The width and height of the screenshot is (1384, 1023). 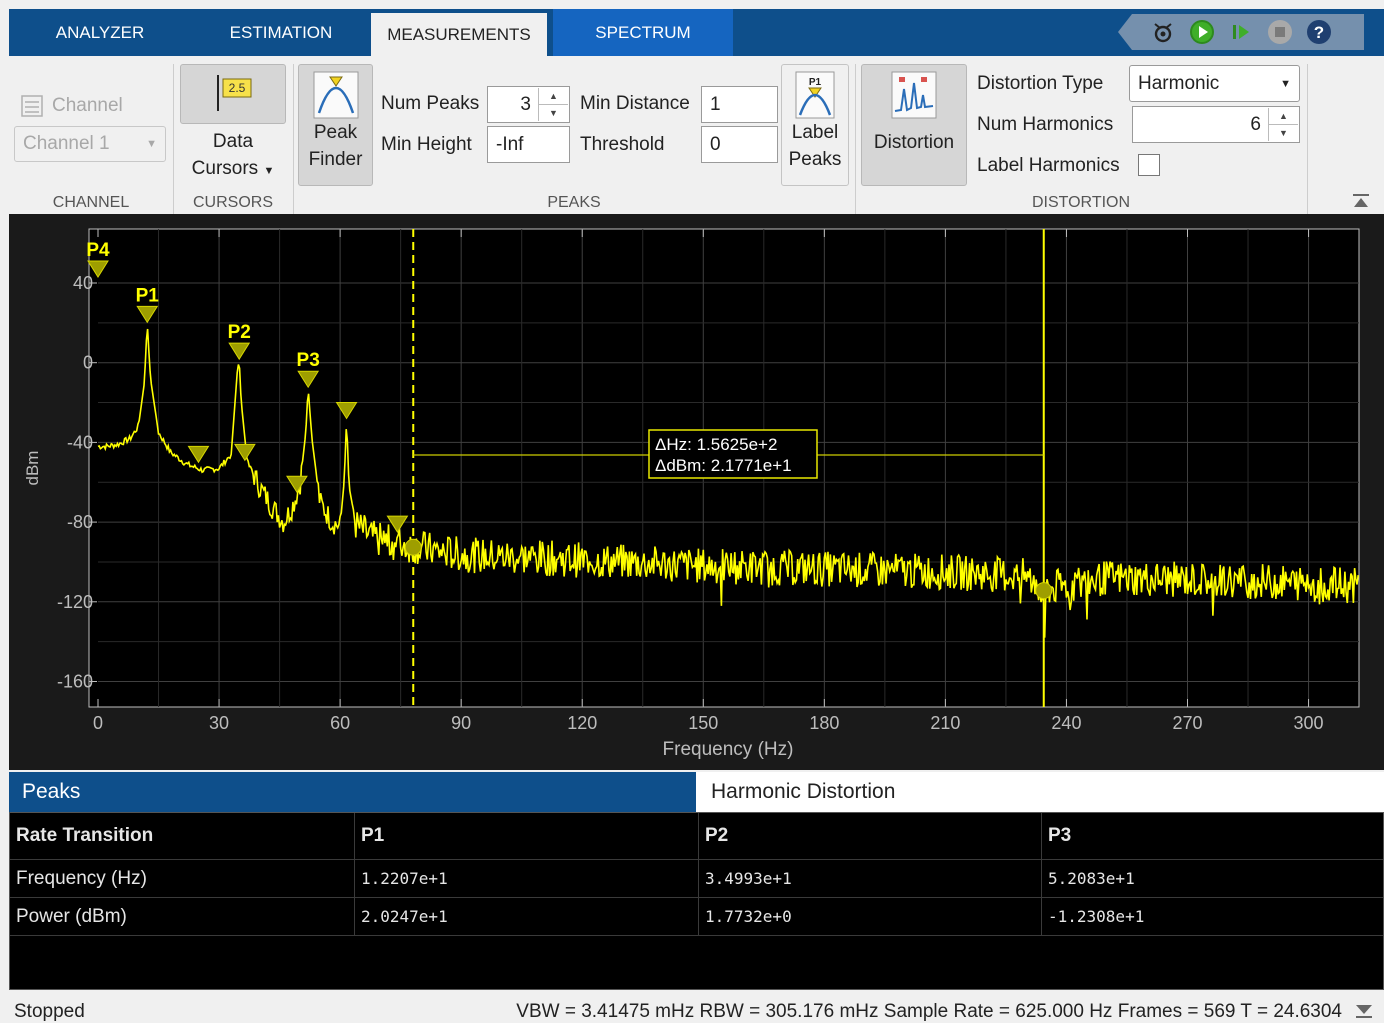 What do you see at coordinates (1091, 878) in the screenshot?
I see `table-cell: 5.2083e+1` at bounding box center [1091, 878].